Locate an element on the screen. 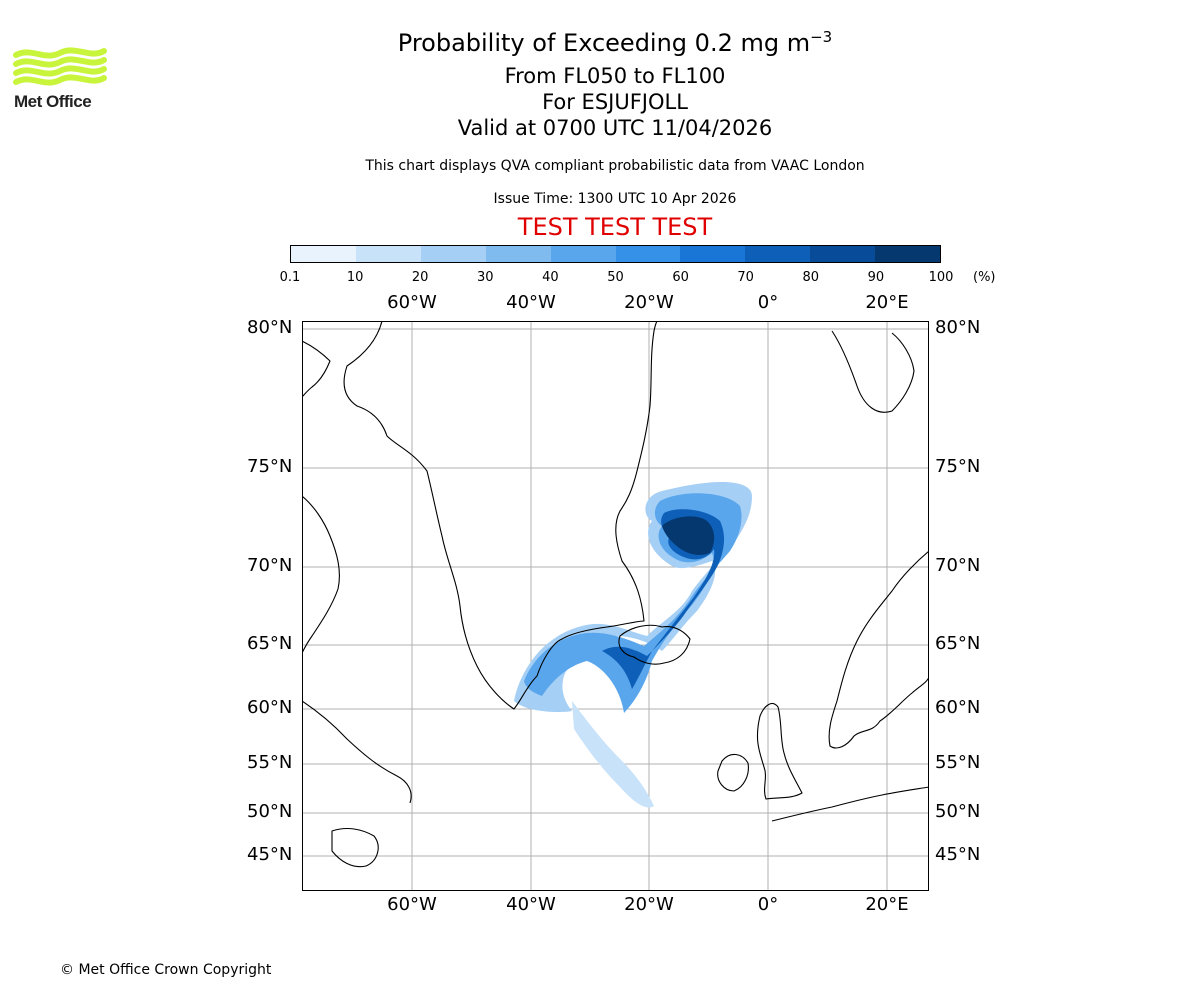  colorbar-tick-2: 20 is located at coordinates (420, 277).